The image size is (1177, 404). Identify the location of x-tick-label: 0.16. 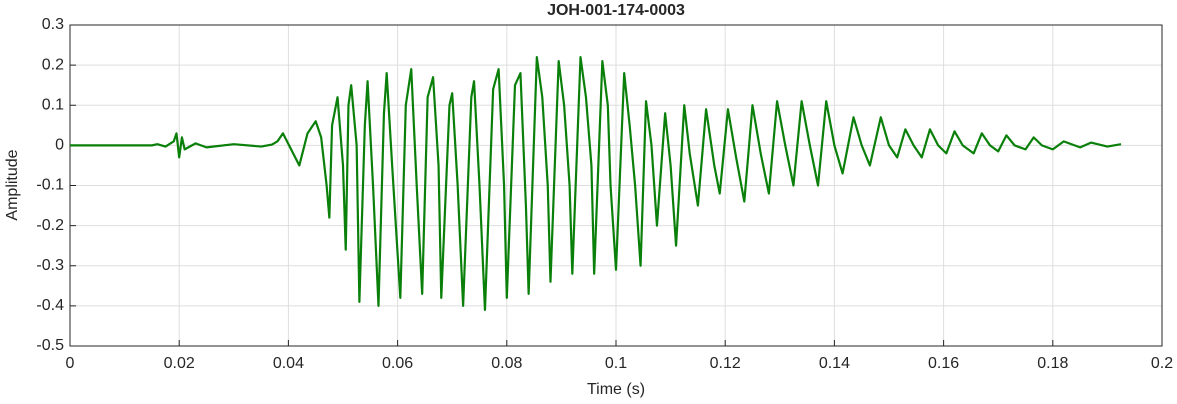
(943, 363).